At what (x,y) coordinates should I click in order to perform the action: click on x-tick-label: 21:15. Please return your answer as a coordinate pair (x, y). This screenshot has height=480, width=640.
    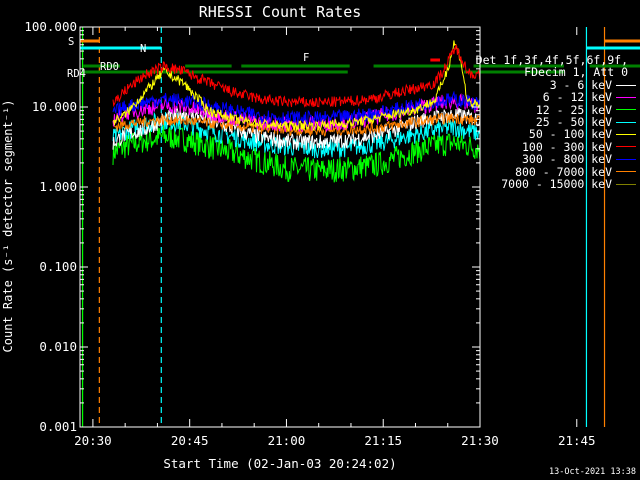
    Looking at the image, I should click on (383, 440).